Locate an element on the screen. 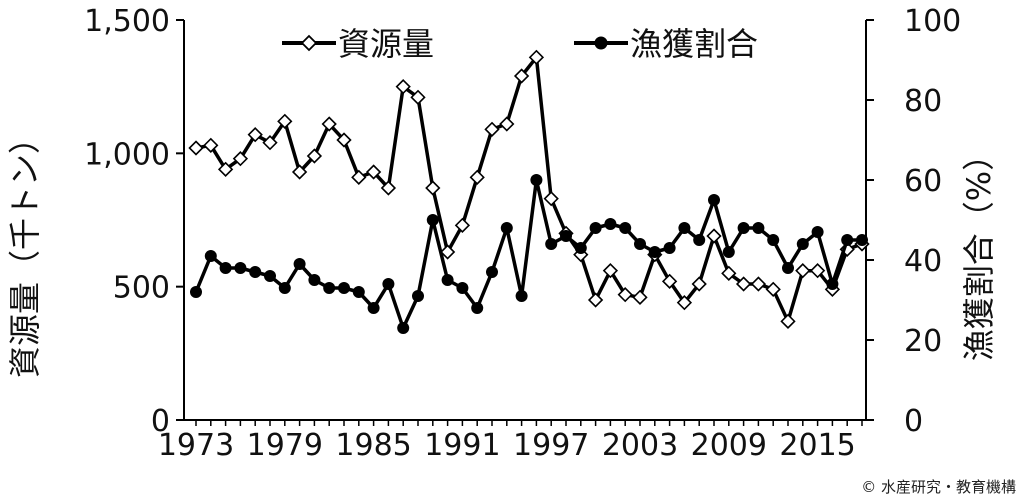  x-tick-label: 1997 is located at coordinates (551, 445).